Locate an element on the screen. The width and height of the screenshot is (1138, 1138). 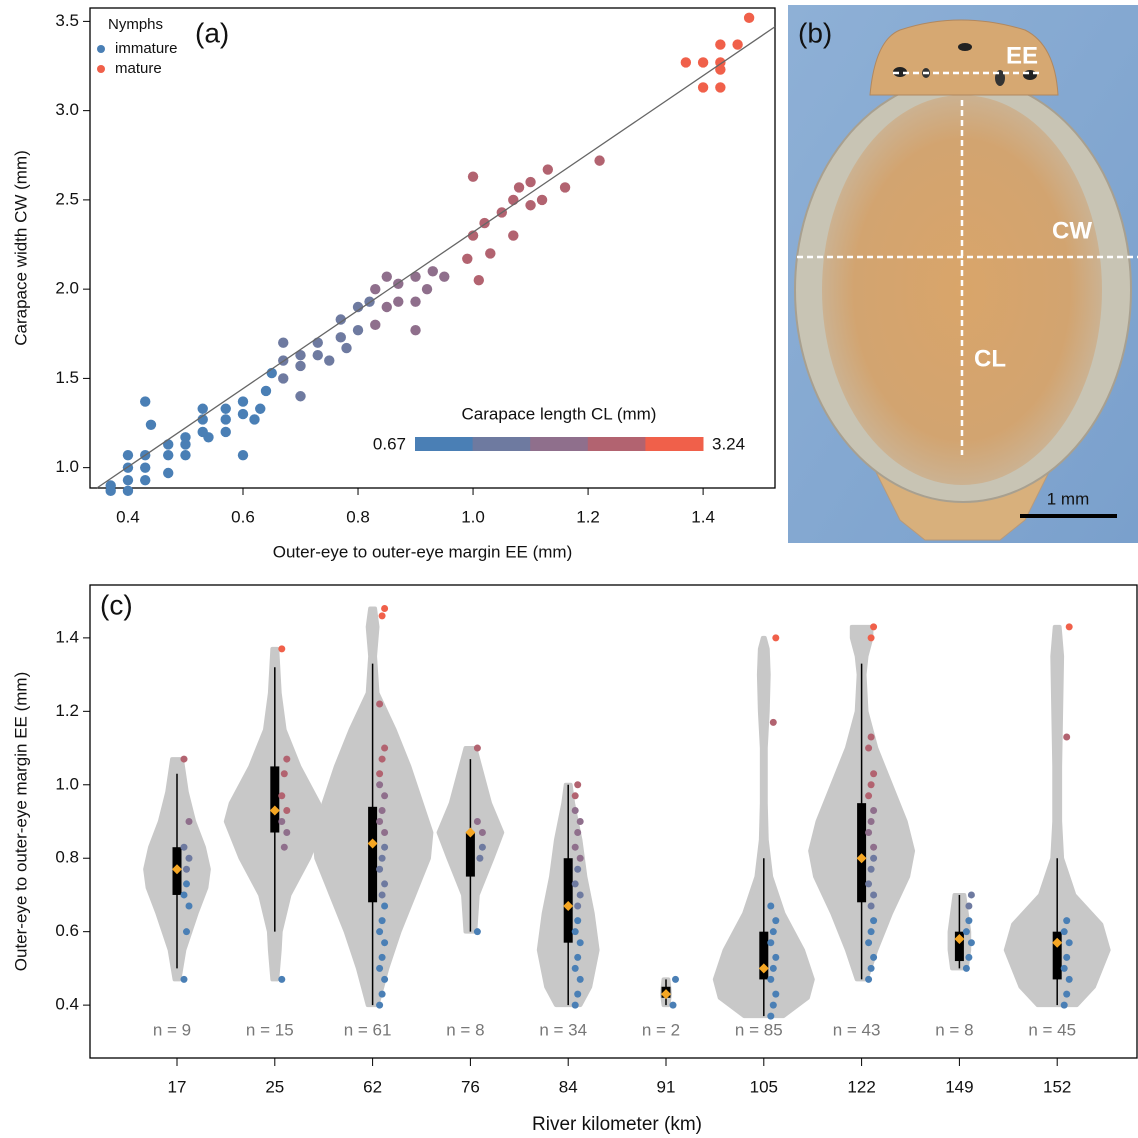
x-tick-label: 0.6 is located at coordinates (243, 516).